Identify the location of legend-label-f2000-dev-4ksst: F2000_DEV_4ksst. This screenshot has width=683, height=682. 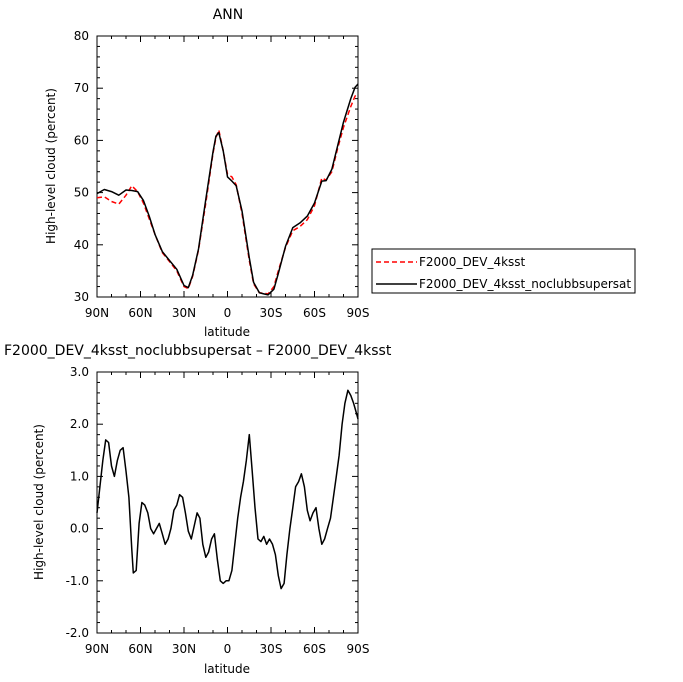
(472, 262).